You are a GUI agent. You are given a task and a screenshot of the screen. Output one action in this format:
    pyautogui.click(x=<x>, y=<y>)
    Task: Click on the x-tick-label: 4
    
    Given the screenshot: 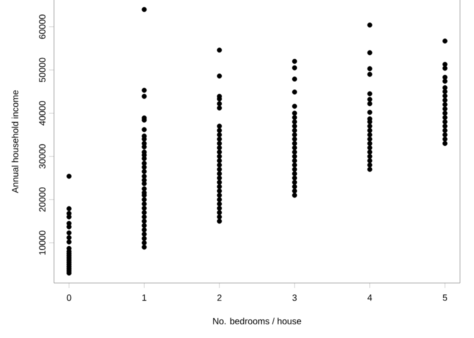 What is the action you would take?
    pyautogui.click(x=369, y=297)
    